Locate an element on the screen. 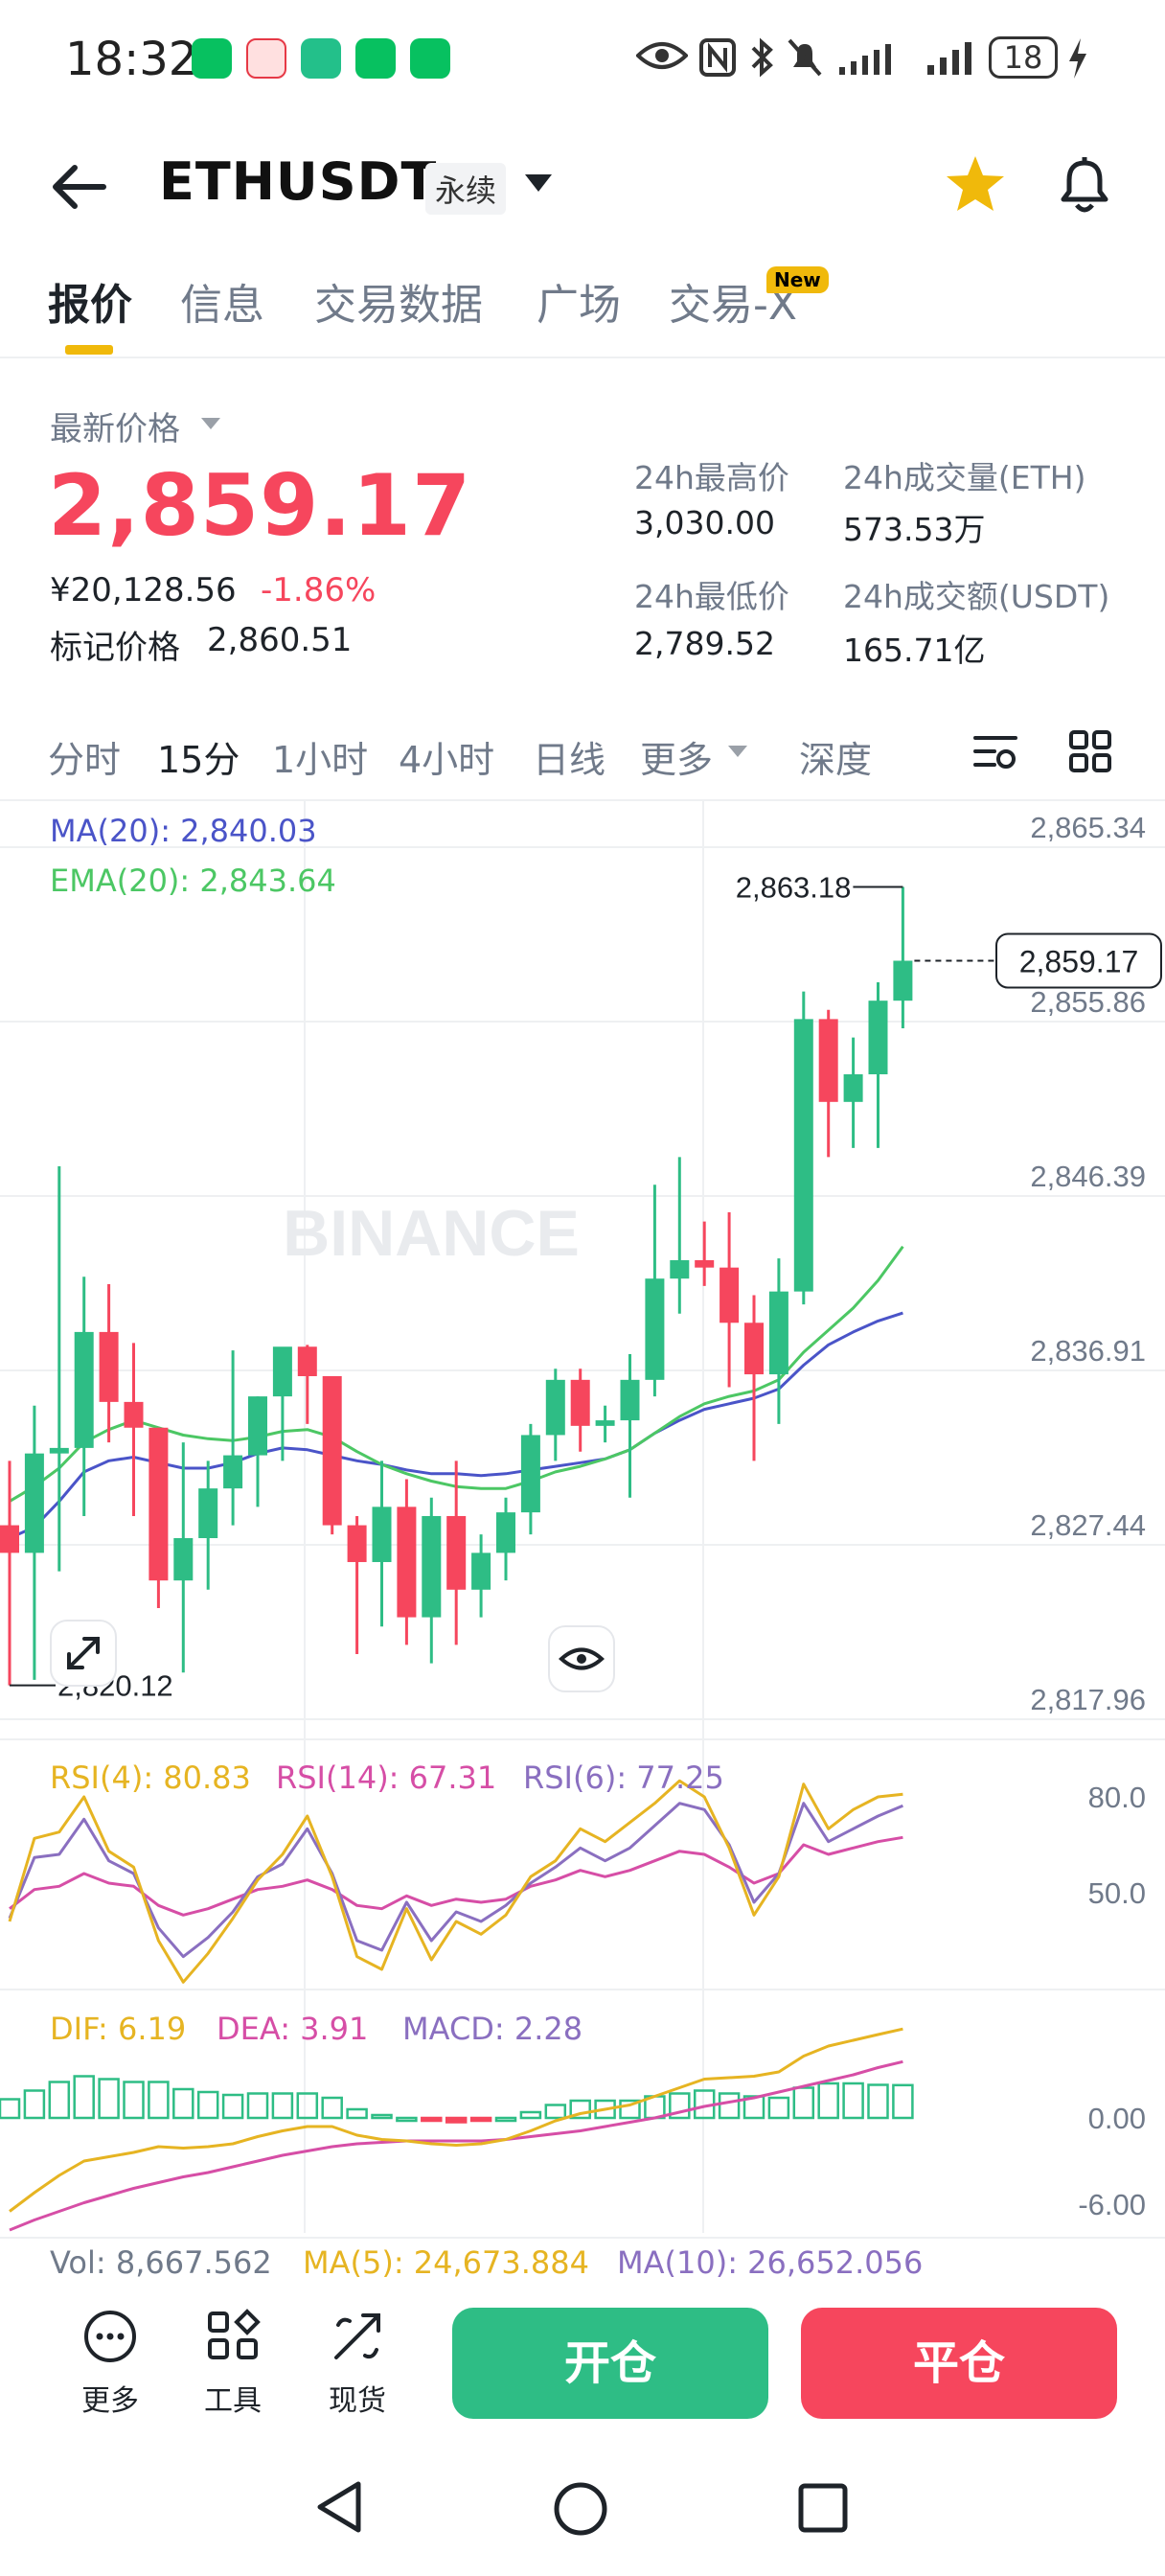 This screenshot has height=2576, width=1165. bluetooth-icon is located at coordinates (762, 57).